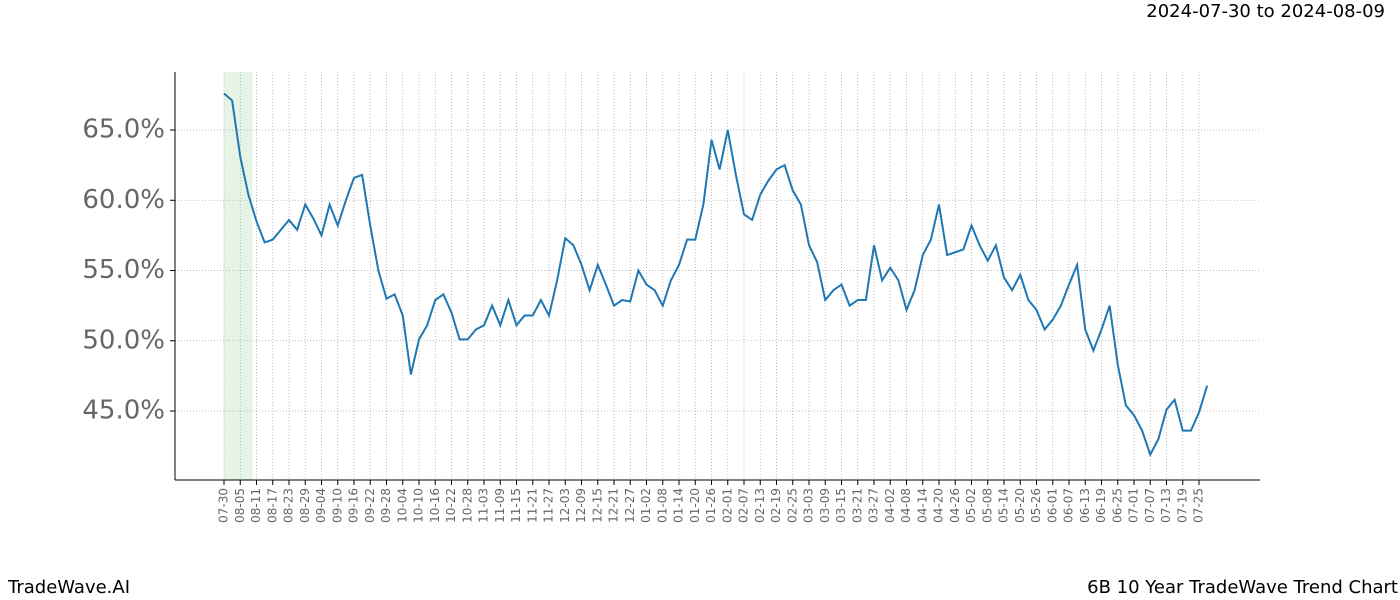  What do you see at coordinates (419, 505) in the screenshot?
I see `x-tick-label: 10-10` at bounding box center [419, 505].